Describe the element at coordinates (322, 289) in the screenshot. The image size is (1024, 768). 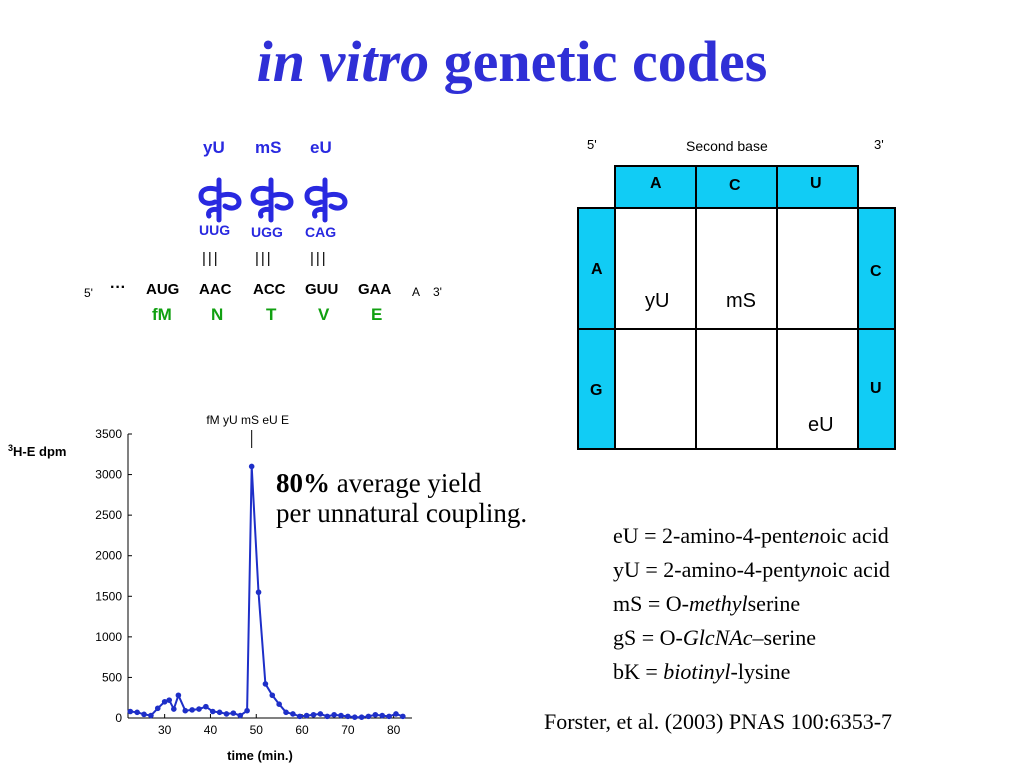
I see `codon: GUU` at that location.